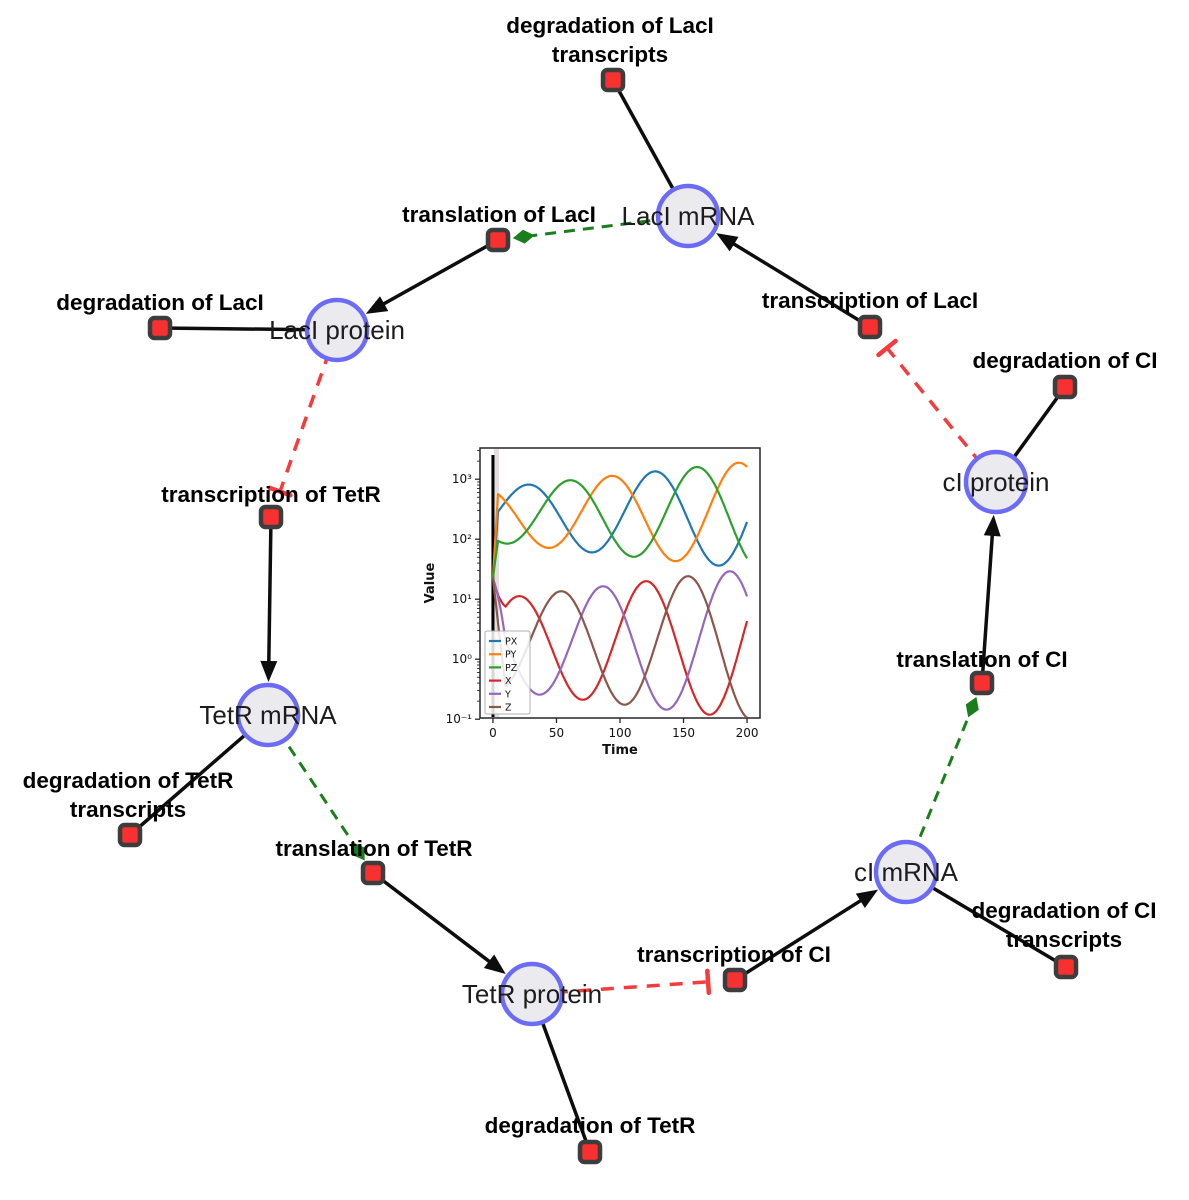 This screenshot has height=1200, width=1189. I want to click on reaction-label-translation-laci: translation of LacI, so click(499, 214).